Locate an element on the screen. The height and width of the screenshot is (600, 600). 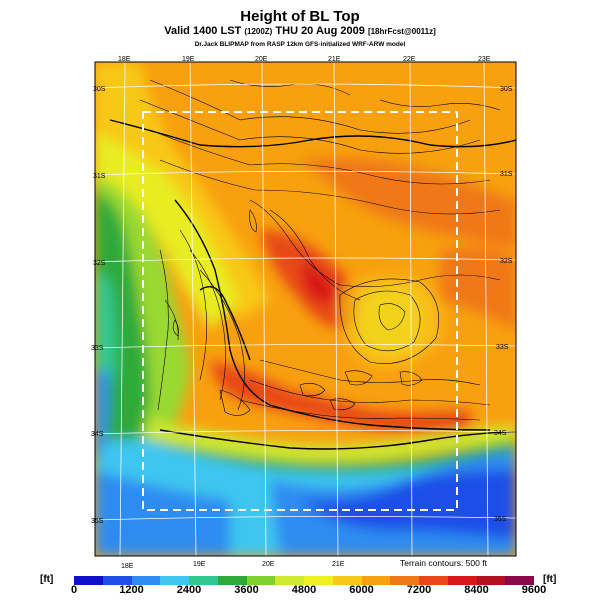
colorbar-tick-label: 9600 is located at coordinates (534, 590).